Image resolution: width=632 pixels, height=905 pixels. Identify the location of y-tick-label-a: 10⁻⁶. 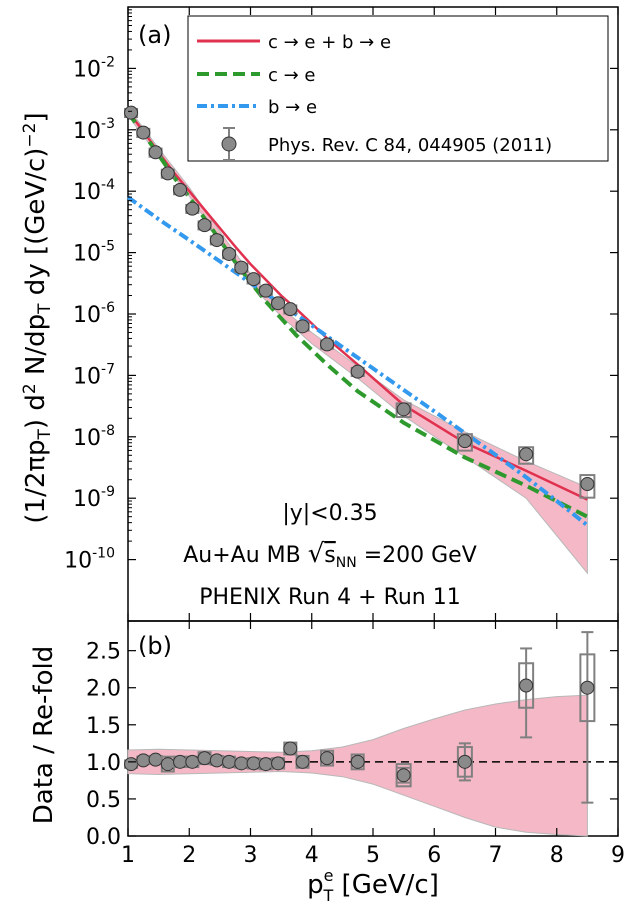
(94, 314).